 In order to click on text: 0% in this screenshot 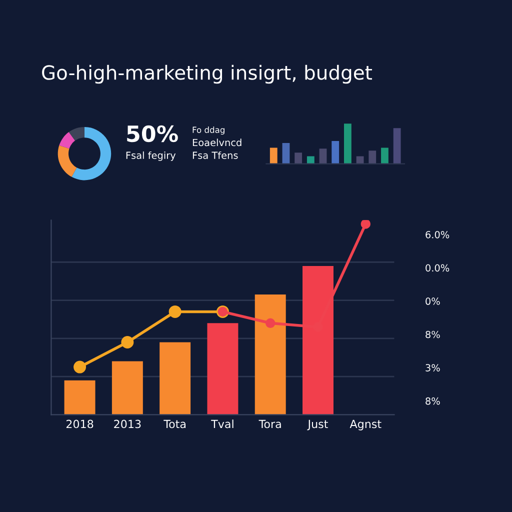, I will do `click(433, 301)`.